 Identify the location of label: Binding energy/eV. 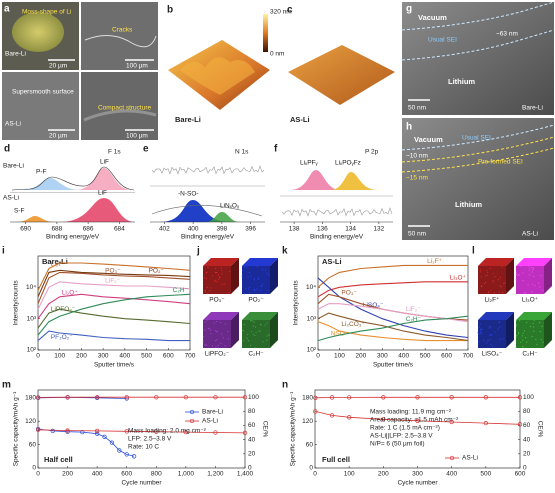
(337, 237).